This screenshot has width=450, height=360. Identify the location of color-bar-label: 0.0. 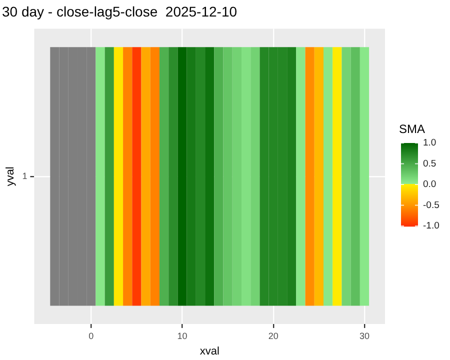
(429, 184).